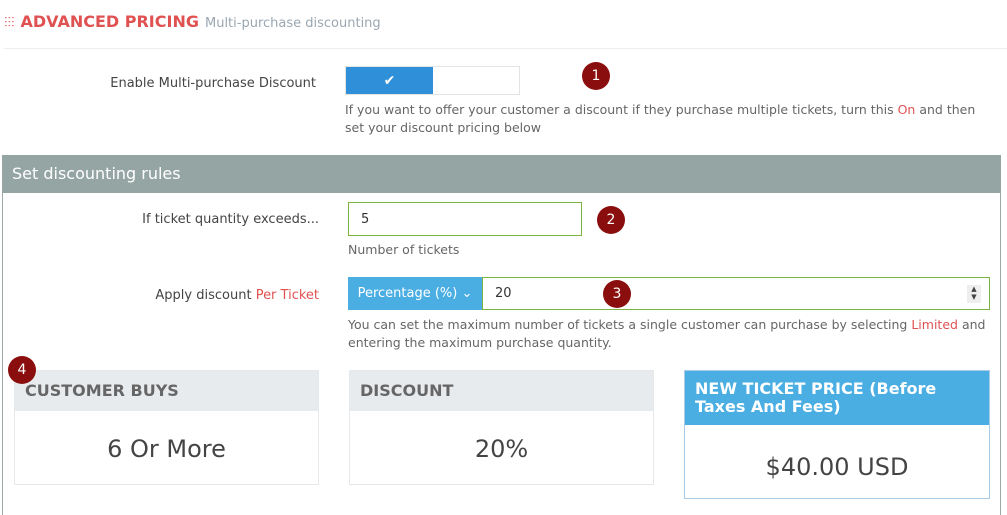  What do you see at coordinates (837, 467) in the screenshot?
I see `card-value: $40.00 USD` at bounding box center [837, 467].